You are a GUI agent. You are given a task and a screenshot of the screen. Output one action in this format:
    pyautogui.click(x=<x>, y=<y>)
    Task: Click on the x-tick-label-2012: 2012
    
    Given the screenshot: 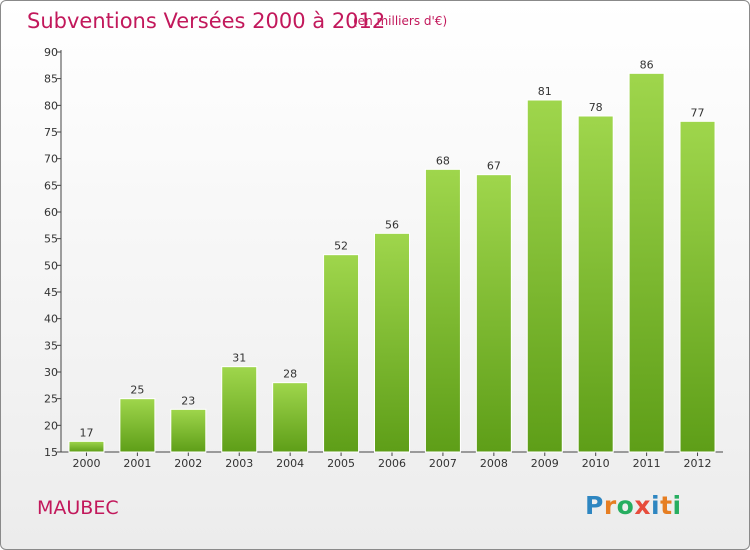 What is the action you would take?
    pyautogui.click(x=698, y=463)
    